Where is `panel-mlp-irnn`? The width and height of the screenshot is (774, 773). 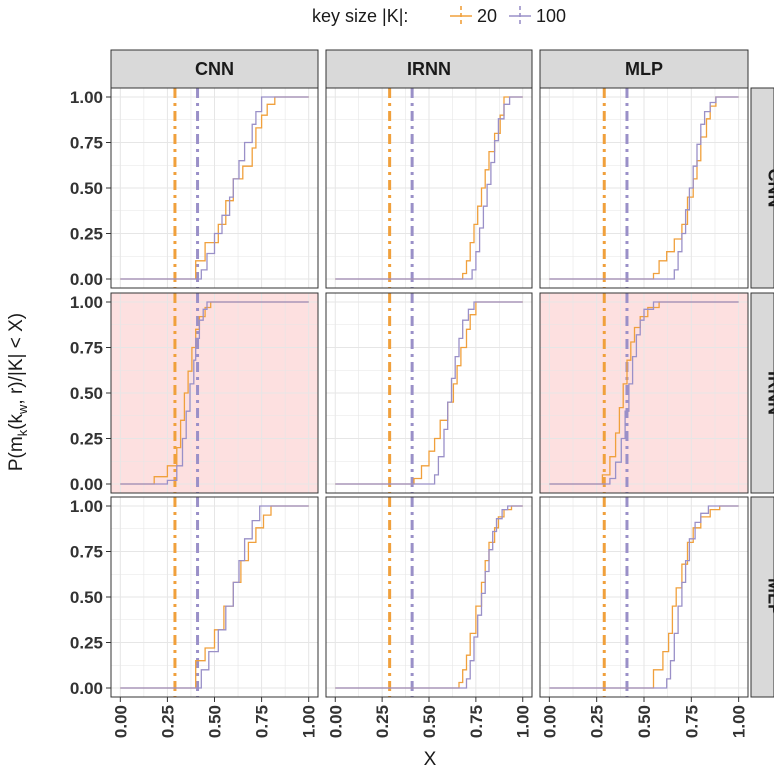
panel-mlp-irnn is located at coordinates (429, 597).